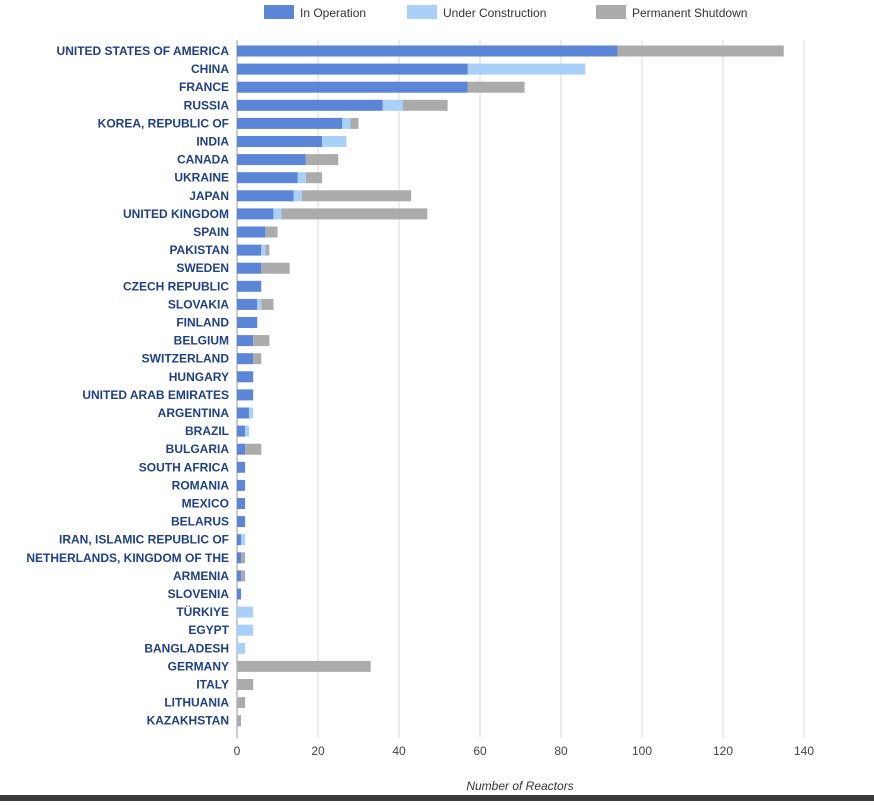 The height and width of the screenshot is (806, 874). I want to click on bar-in-operation-armenia, so click(239, 576).